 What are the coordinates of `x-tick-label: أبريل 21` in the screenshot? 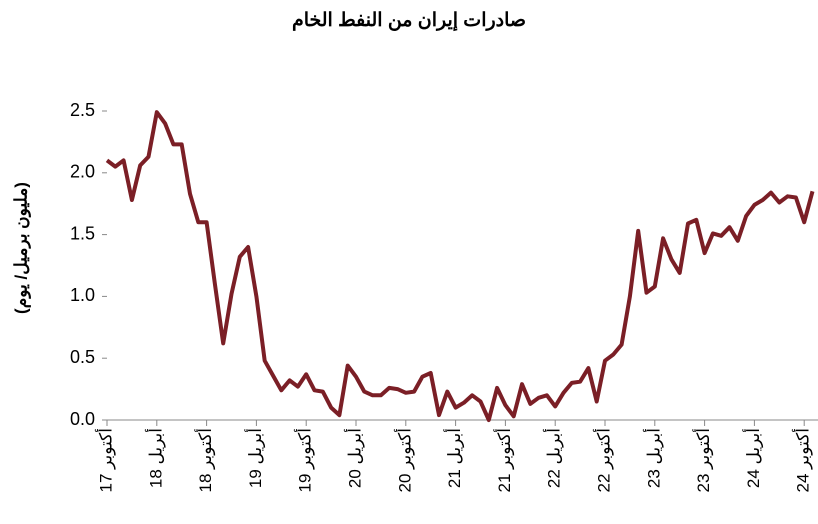 It's located at (454, 458).